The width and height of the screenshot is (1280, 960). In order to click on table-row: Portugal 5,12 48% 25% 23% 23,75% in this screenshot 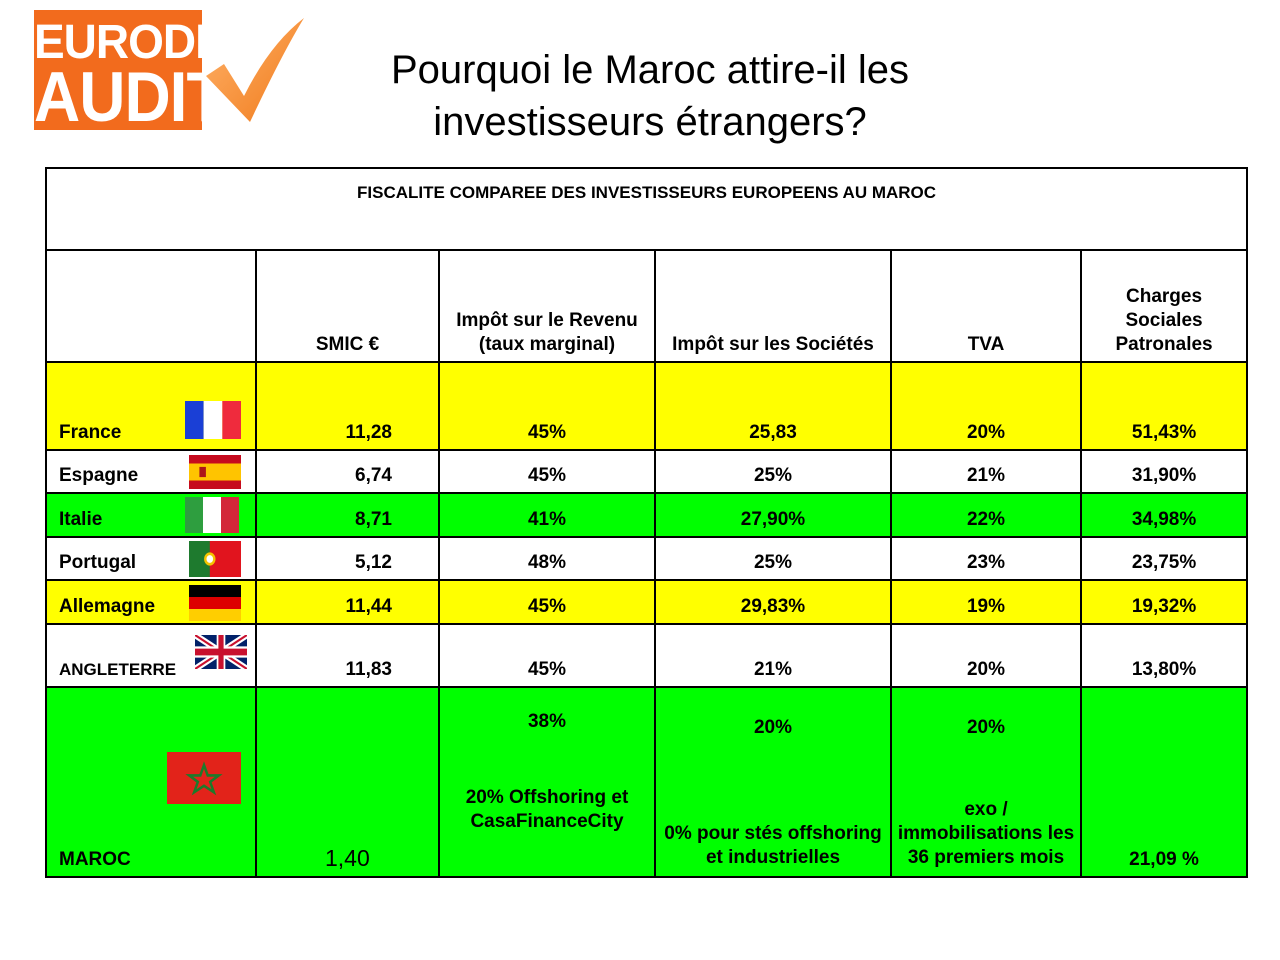, I will do `click(647, 558)`.